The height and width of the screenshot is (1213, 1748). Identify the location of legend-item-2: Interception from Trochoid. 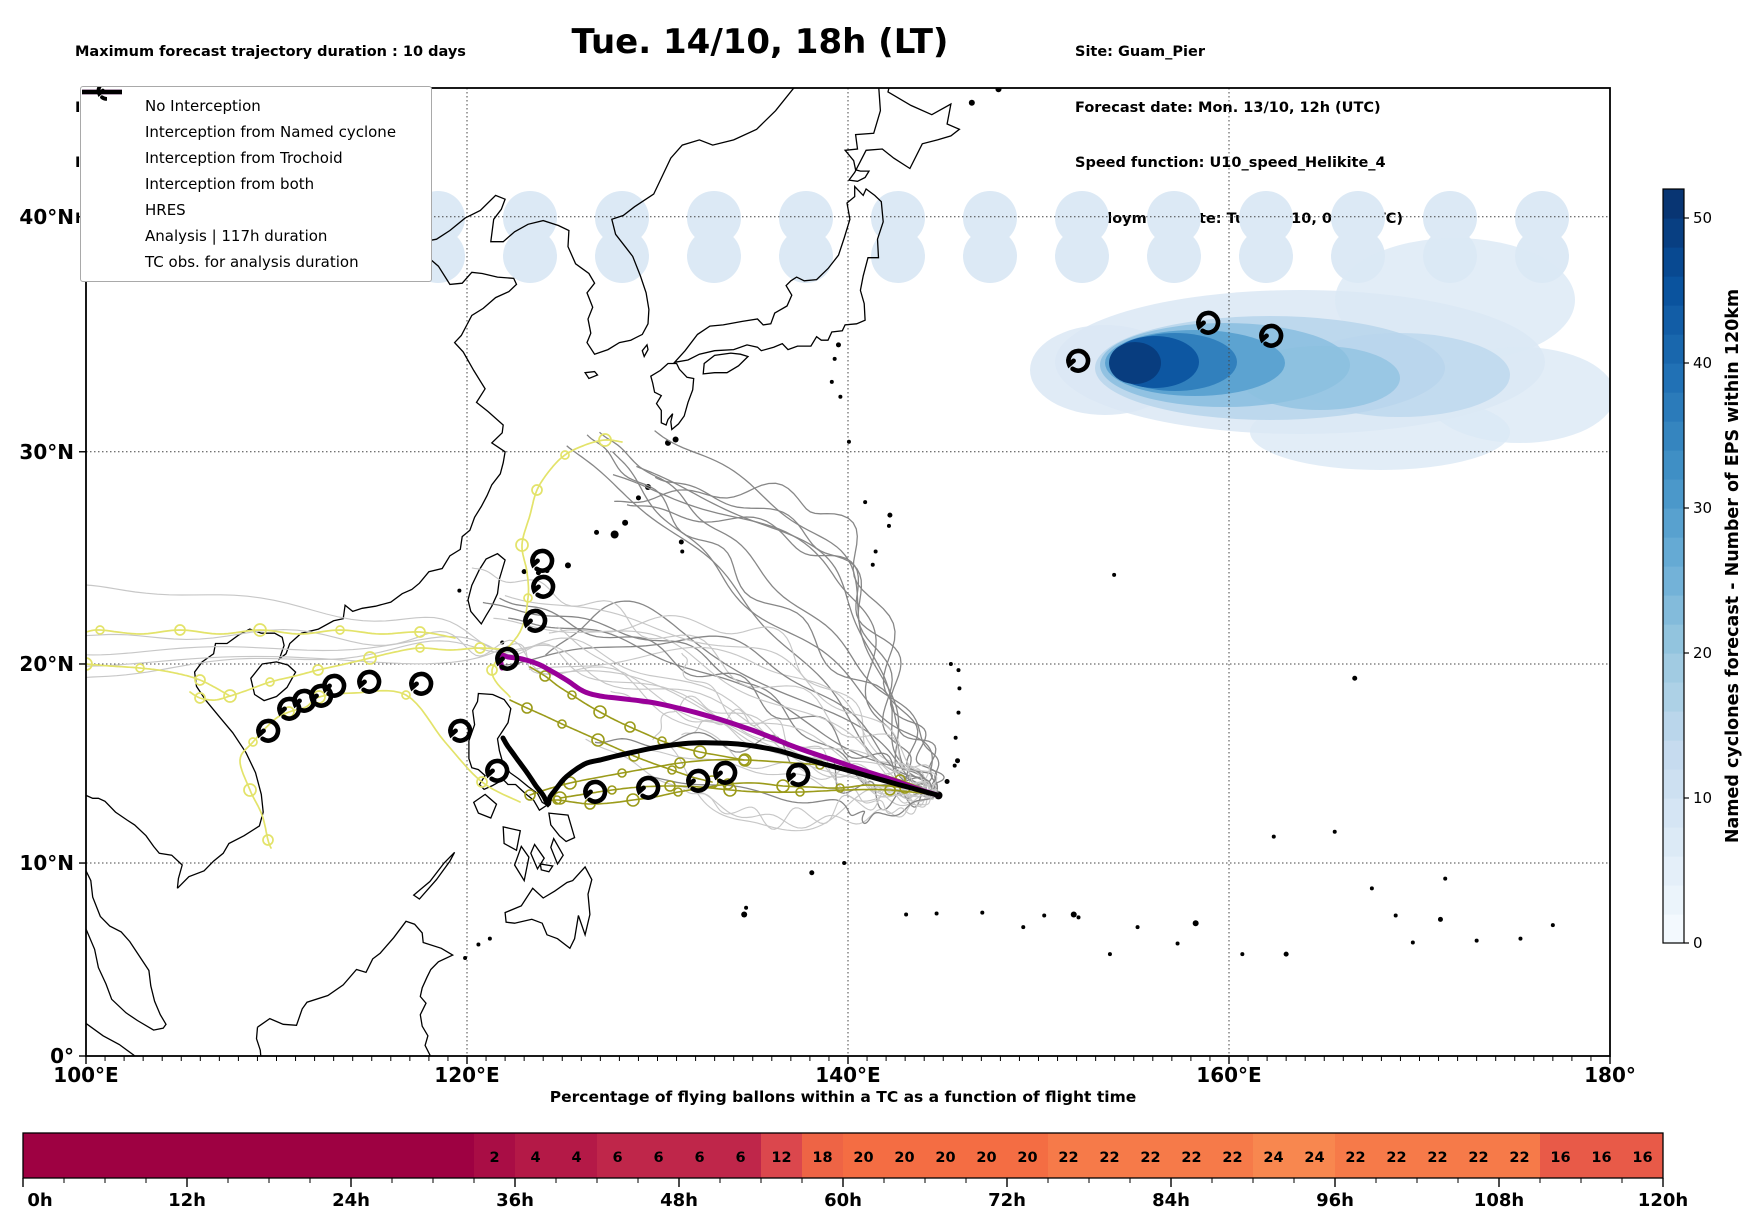
(256, 131).